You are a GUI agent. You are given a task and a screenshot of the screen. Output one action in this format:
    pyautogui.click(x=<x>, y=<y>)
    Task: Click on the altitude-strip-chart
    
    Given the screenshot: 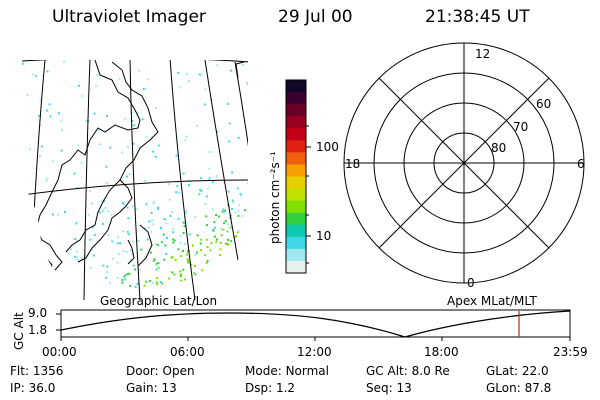 What is the action you would take?
    pyautogui.click(x=313, y=325)
    